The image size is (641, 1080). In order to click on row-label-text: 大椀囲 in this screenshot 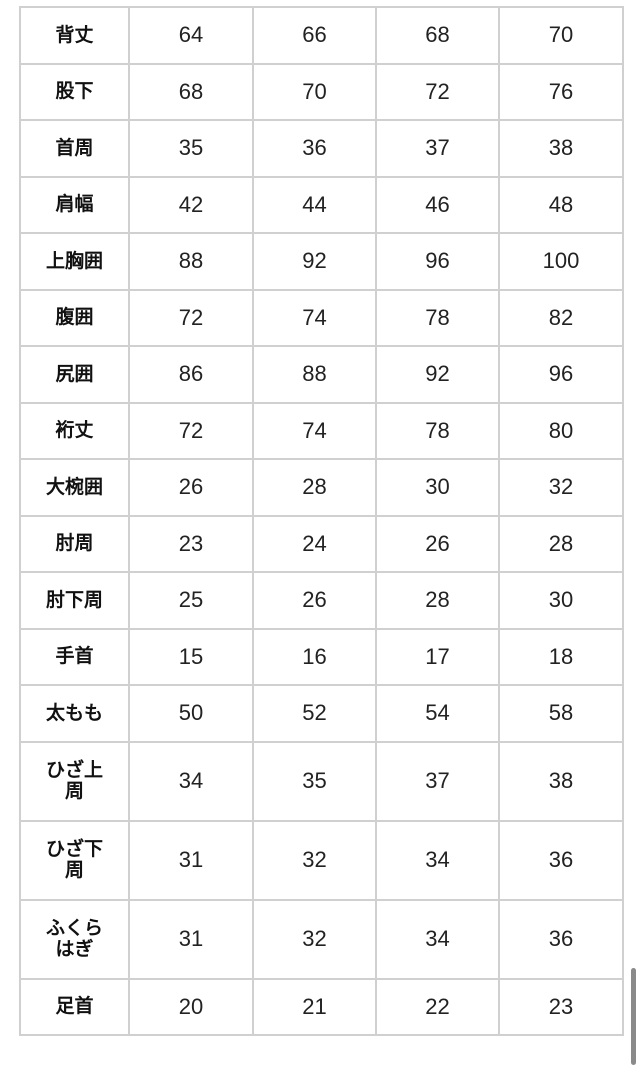, I will do `click(74, 486)`.